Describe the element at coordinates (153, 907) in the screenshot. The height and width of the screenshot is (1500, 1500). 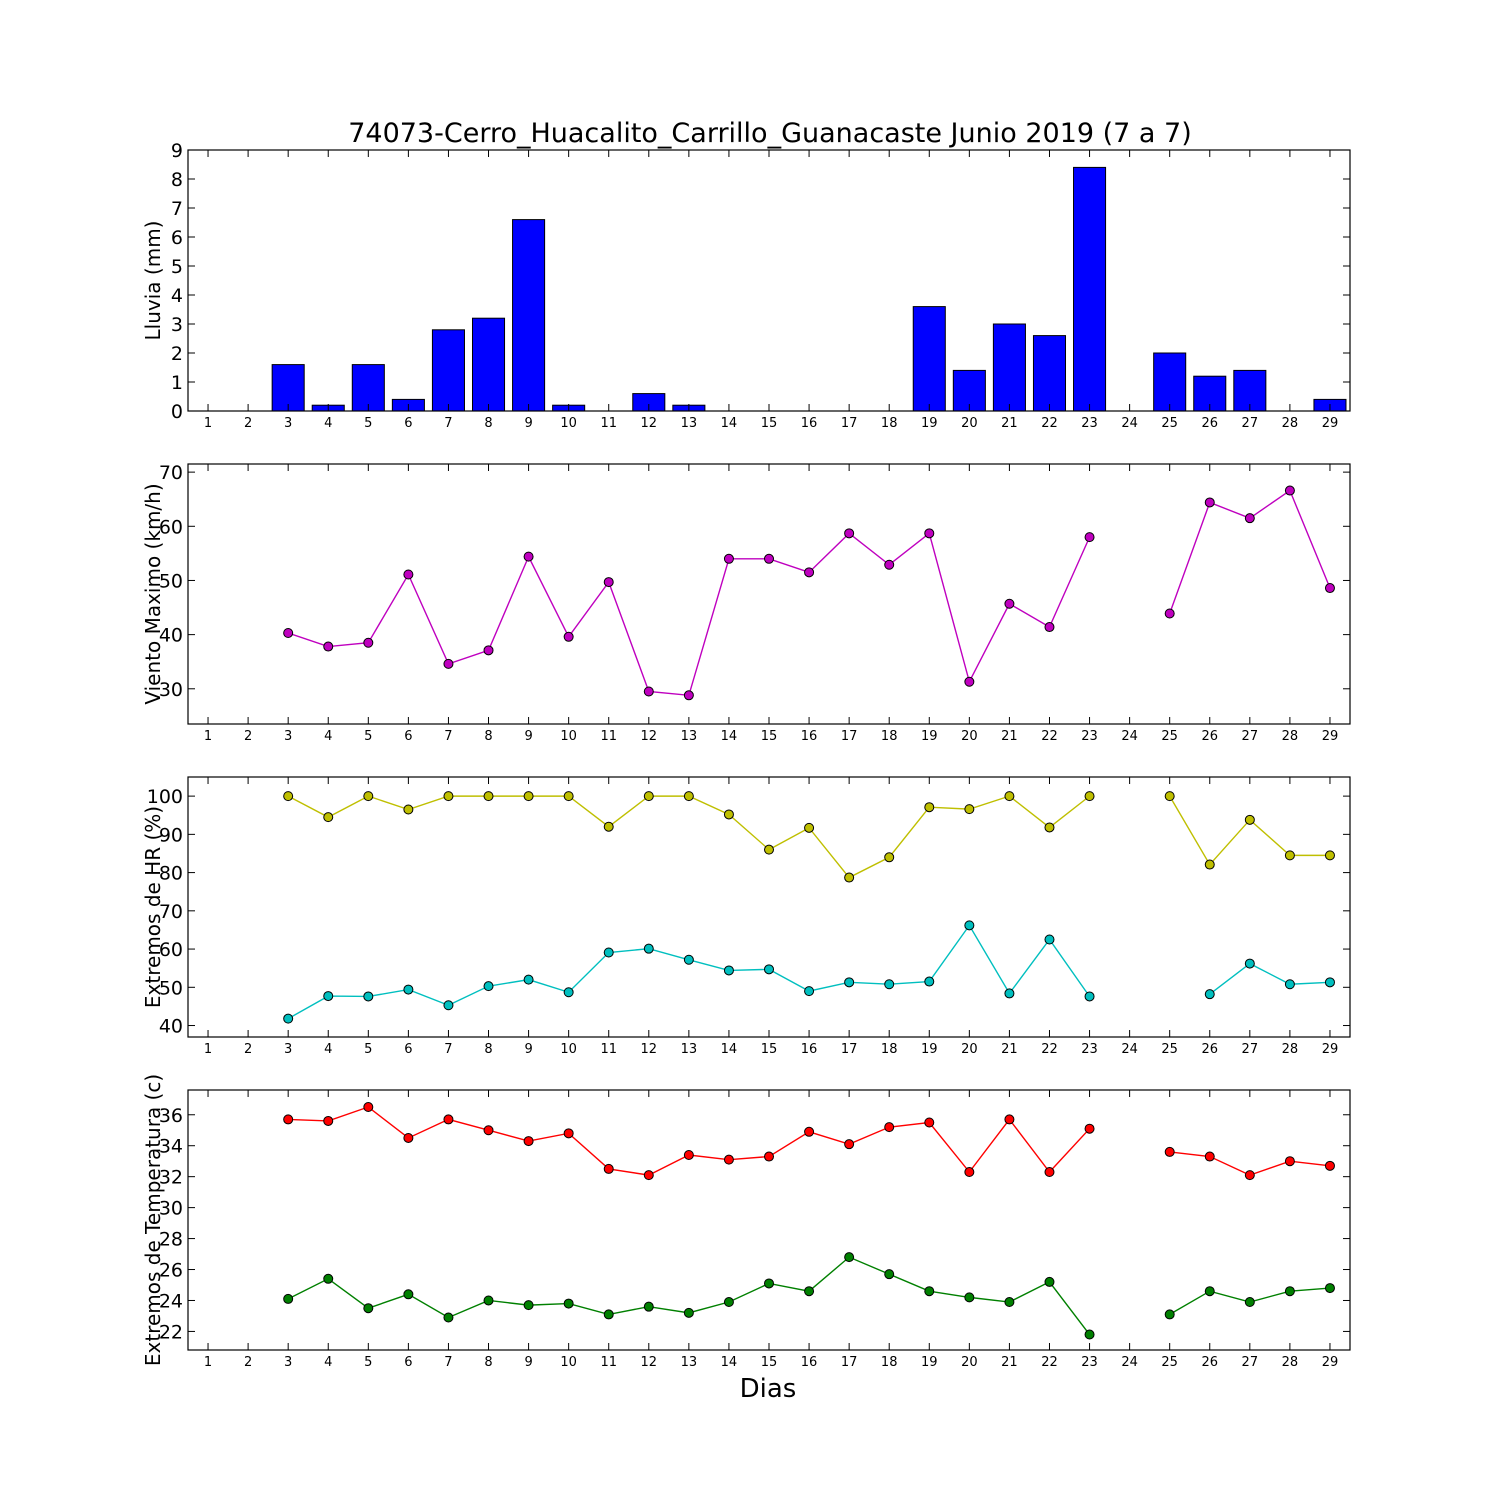
I see `y-axis-label: Extremos de HR (%)` at that location.